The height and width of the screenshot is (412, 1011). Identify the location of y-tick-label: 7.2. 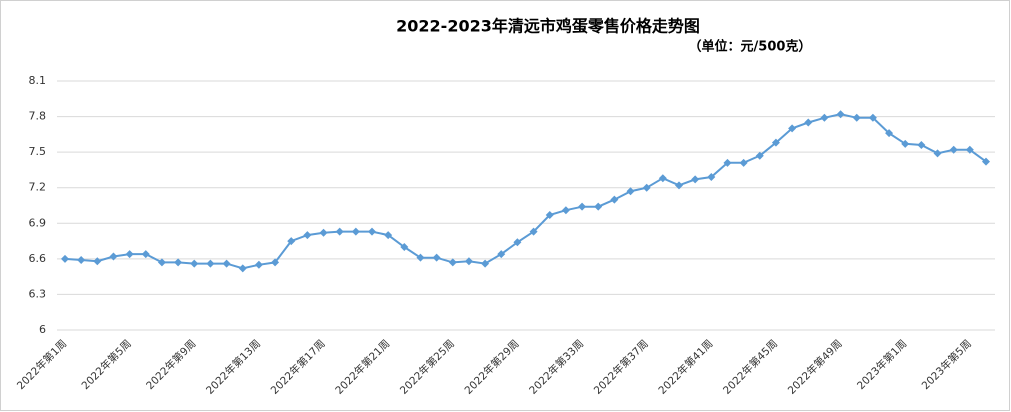
(38, 187).